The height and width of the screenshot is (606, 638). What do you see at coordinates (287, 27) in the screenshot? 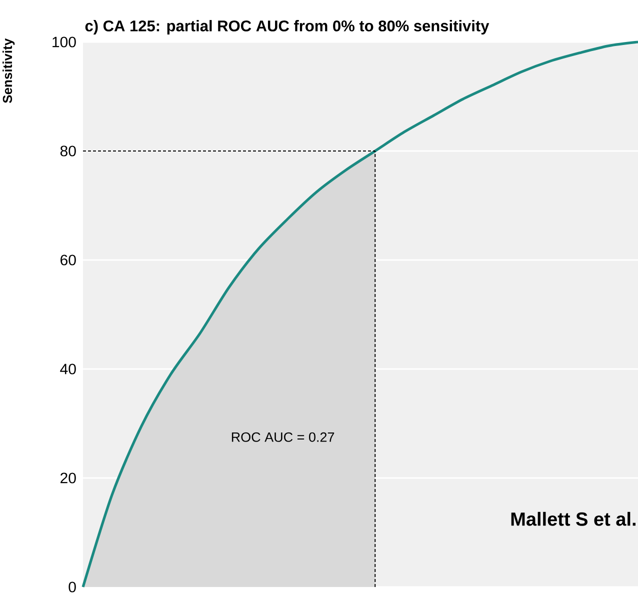
I see `chart-title: c) CA 125: partial ROC AUC from 0% to 80% sensitivity` at bounding box center [287, 27].